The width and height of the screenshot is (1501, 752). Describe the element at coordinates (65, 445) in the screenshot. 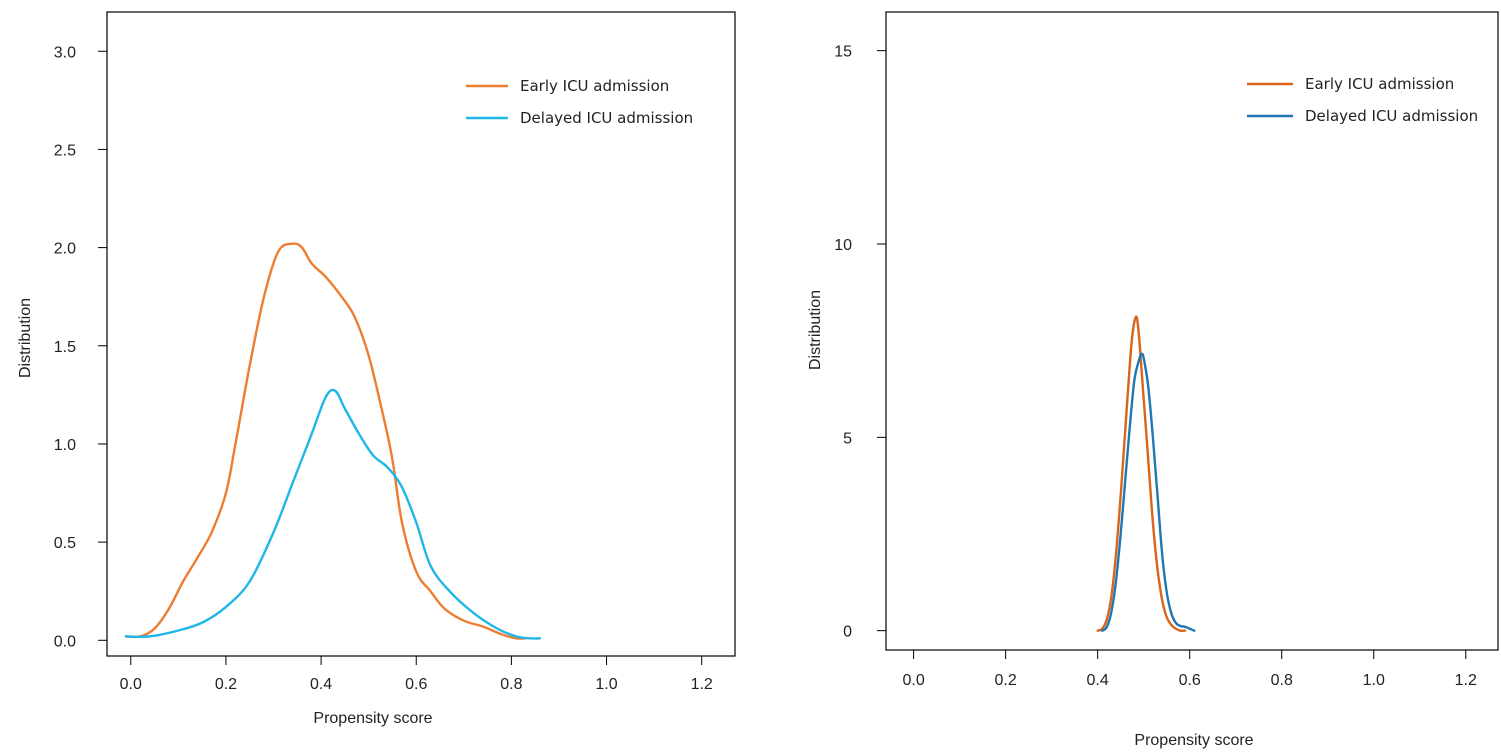

I see `y-tick-label: 1.0` at that location.